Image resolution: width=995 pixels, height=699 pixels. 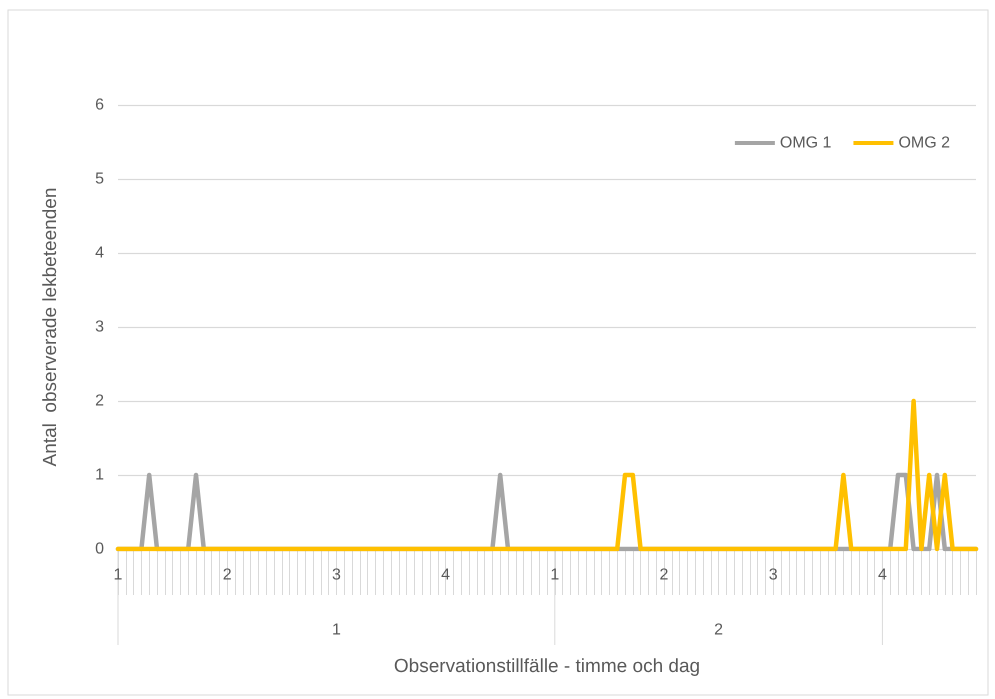 I want to click on text: 1, so click(x=336, y=630).